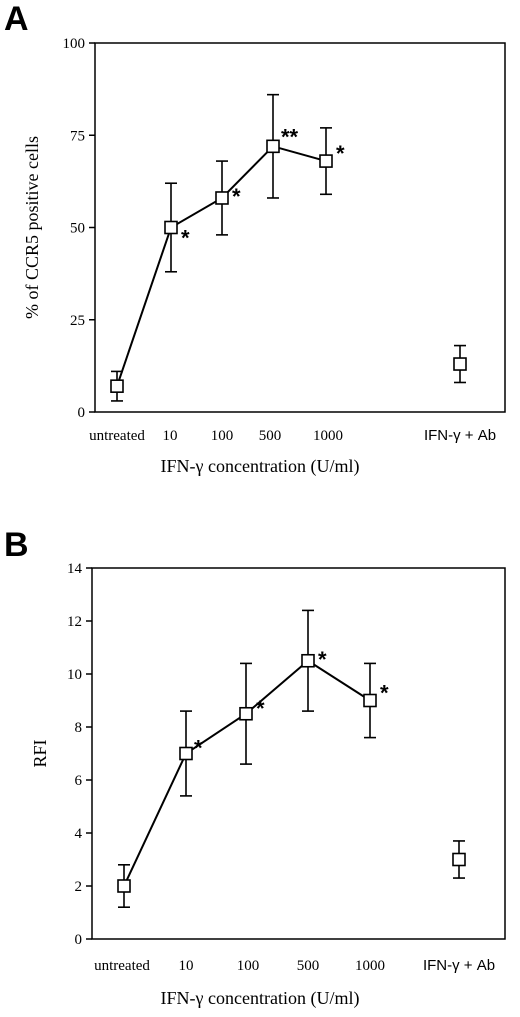 This screenshot has height=1017, width=520. Describe the element at coordinates (79, 781) in the screenshot. I see `y-tick-label: 6` at that location.